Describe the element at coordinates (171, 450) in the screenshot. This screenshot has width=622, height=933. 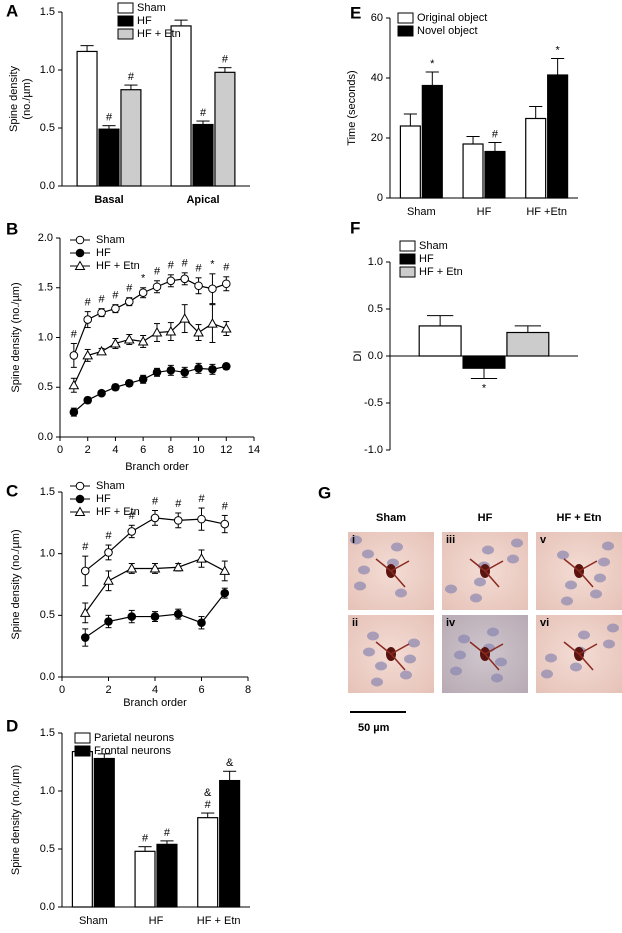
I see `x-tick-label: 8` at that location.